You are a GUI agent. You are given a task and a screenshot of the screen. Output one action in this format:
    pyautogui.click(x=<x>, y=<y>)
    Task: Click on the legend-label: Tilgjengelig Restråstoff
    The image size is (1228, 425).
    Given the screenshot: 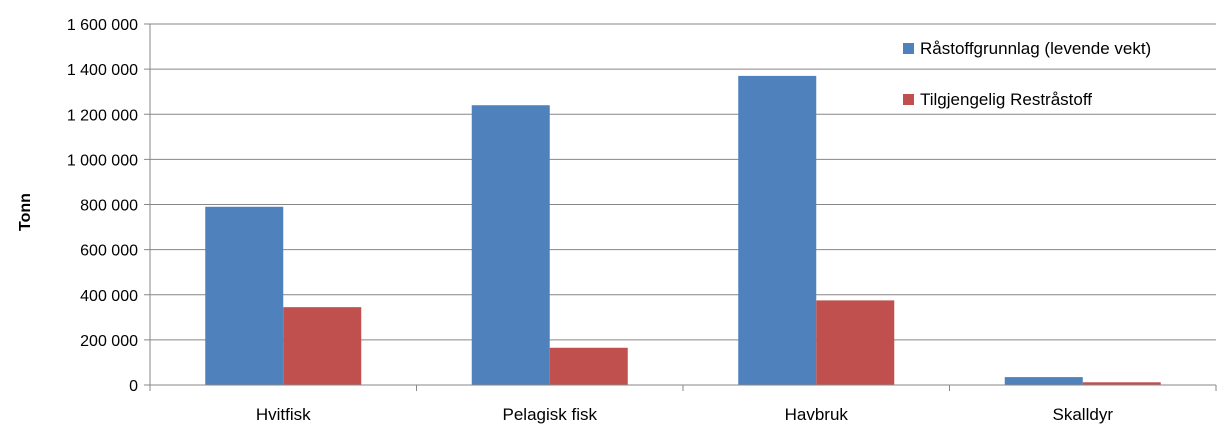 What is the action you would take?
    pyautogui.click(x=1006, y=99)
    